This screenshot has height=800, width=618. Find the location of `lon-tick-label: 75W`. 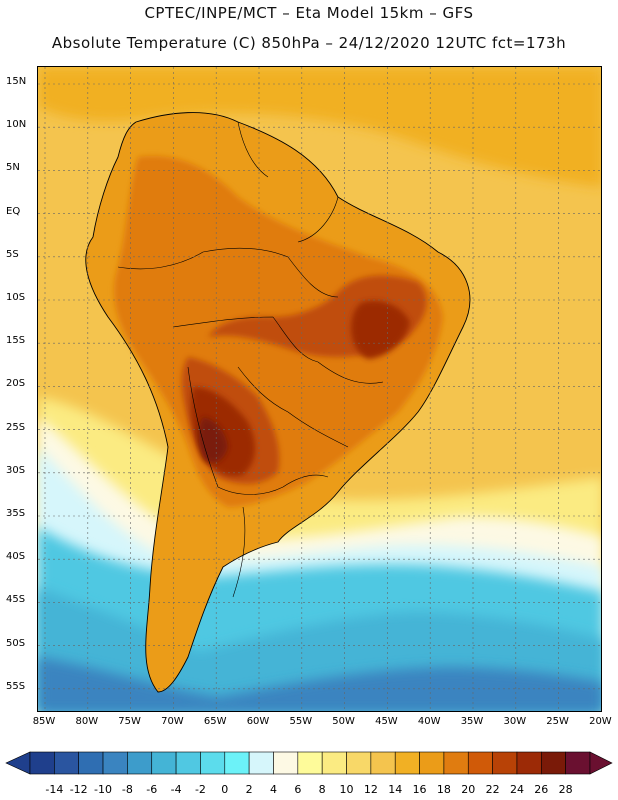

lon-tick-label: 75W is located at coordinates (129, 721).